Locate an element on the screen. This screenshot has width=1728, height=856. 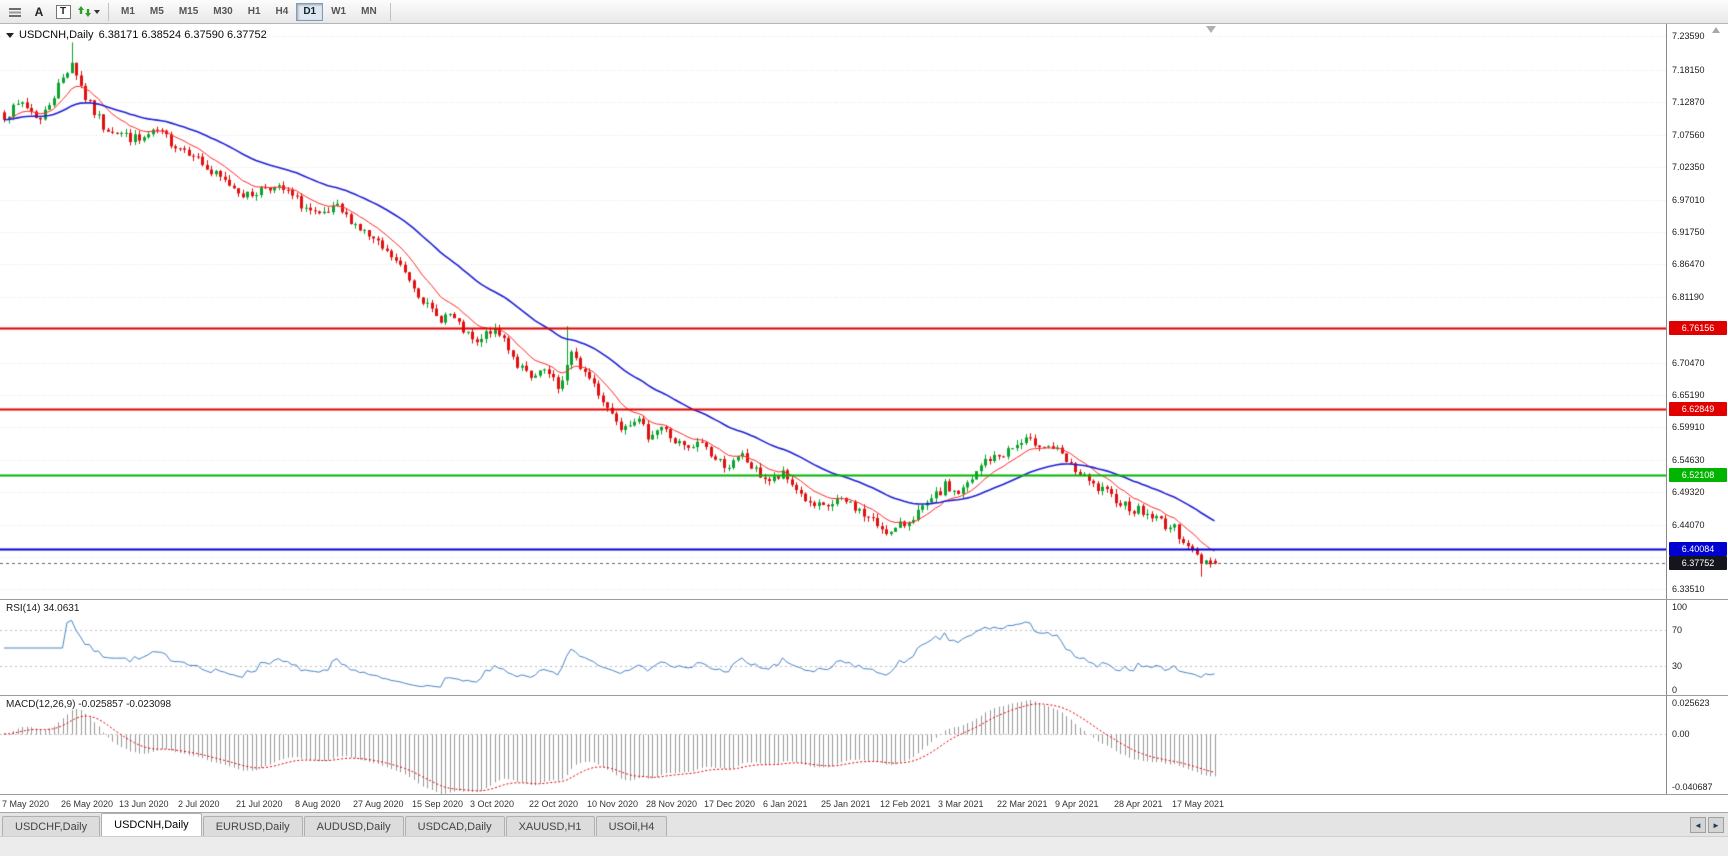
date-label: 28 Apr 2021 is located at coordinates (1138, 804).